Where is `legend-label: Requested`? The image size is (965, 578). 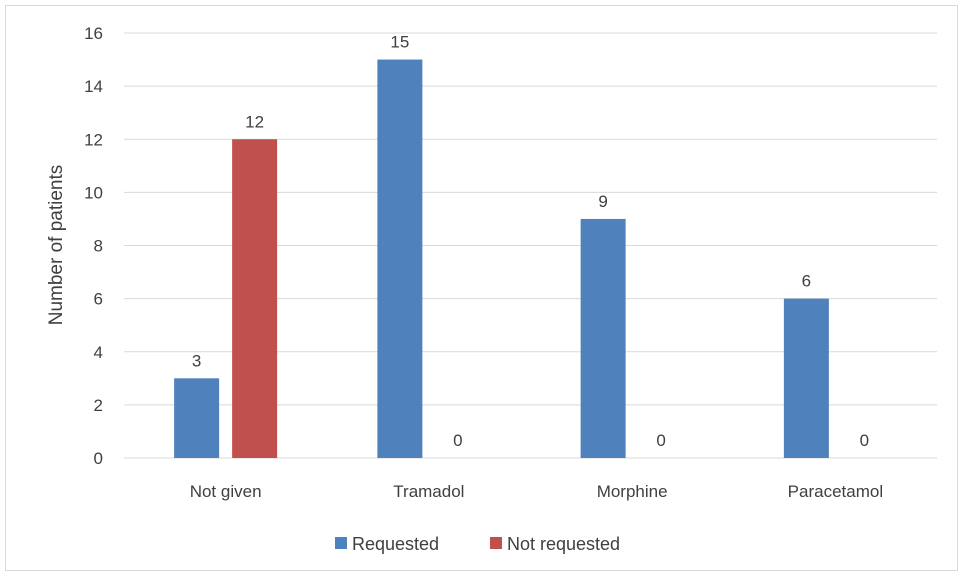
legend-label: Requested is located at coordinates (395, 544).